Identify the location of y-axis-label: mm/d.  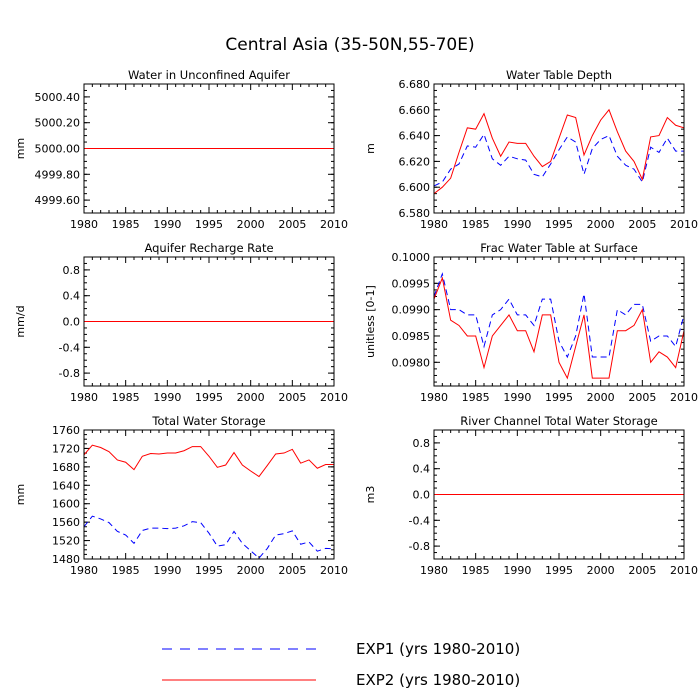
(20, 321).